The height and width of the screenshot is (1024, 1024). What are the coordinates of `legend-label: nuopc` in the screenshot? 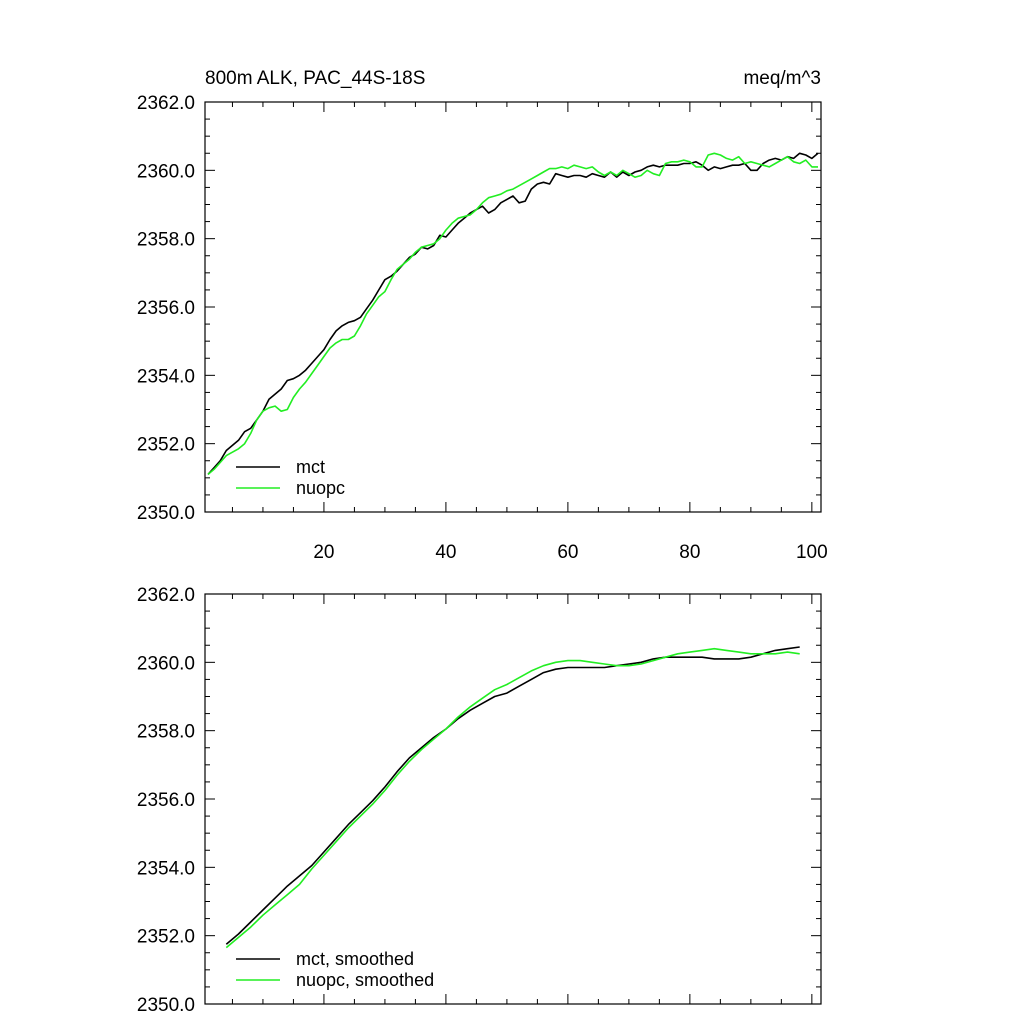 It's located at (320, 488).